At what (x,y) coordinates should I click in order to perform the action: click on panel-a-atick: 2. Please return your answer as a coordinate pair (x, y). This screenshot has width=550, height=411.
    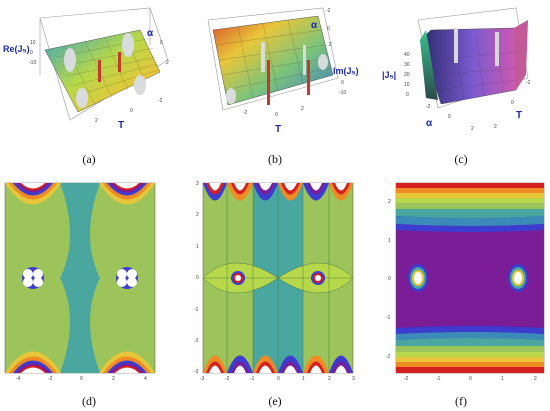
    Looking at the image, I should click on (167, 63).